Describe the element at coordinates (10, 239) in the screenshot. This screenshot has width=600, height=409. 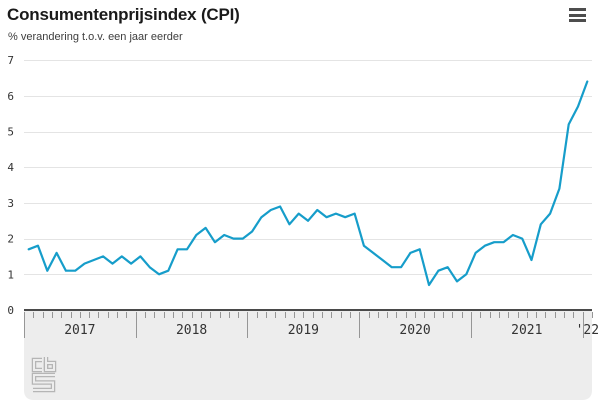
I see `y-tick-label: 2` at that location.